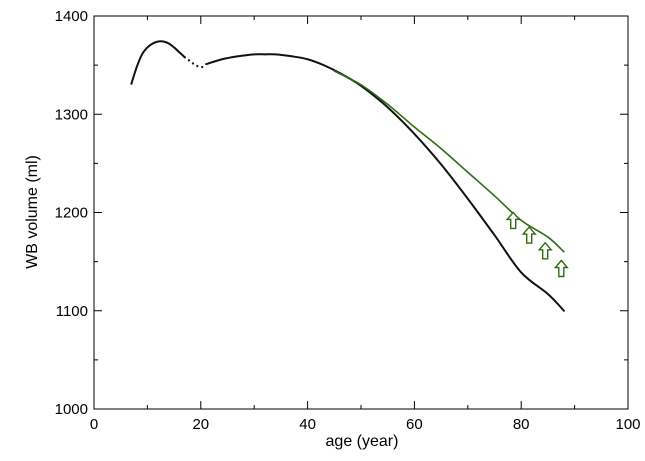 This screenshot has height=461, width=645. What do you see at coordinates (72, 311) in the screenshot?
I see `y-tick-label: 1100` at bounding box center [72, 311].